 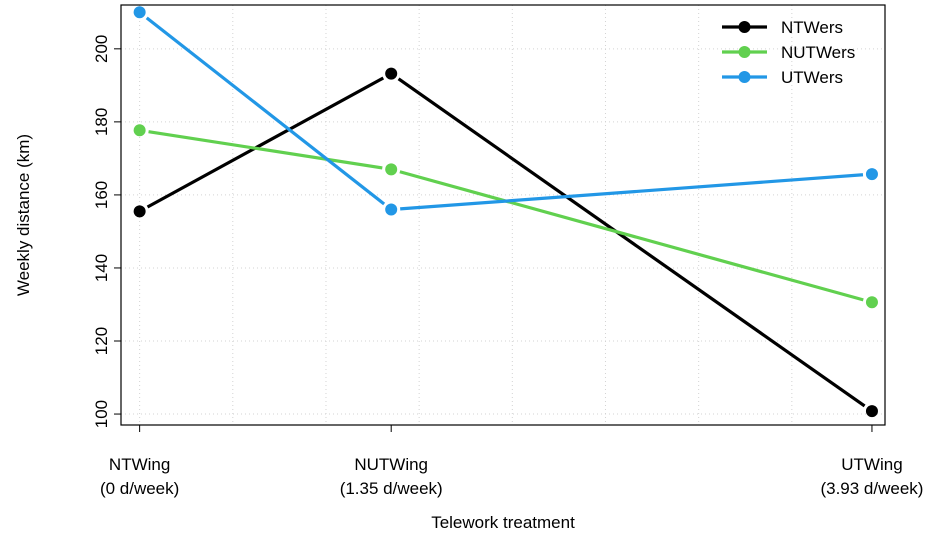 What do you see at coordinates (106, 231) in the screenshot?
I see `y-axis: 100 120 140 160 180 200` at bounding box center [106, 231].